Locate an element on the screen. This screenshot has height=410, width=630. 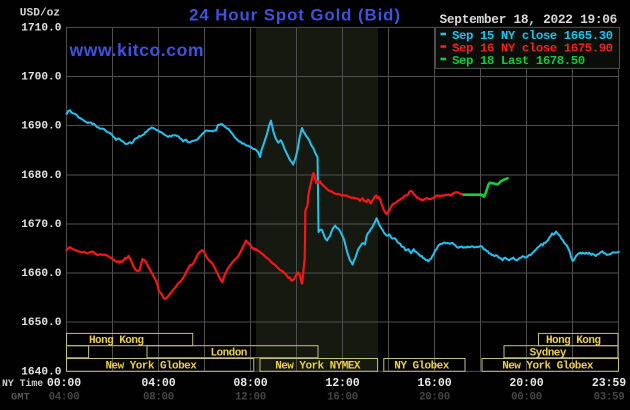
svg-text: USD/oz is located at coordinates (40, 13).